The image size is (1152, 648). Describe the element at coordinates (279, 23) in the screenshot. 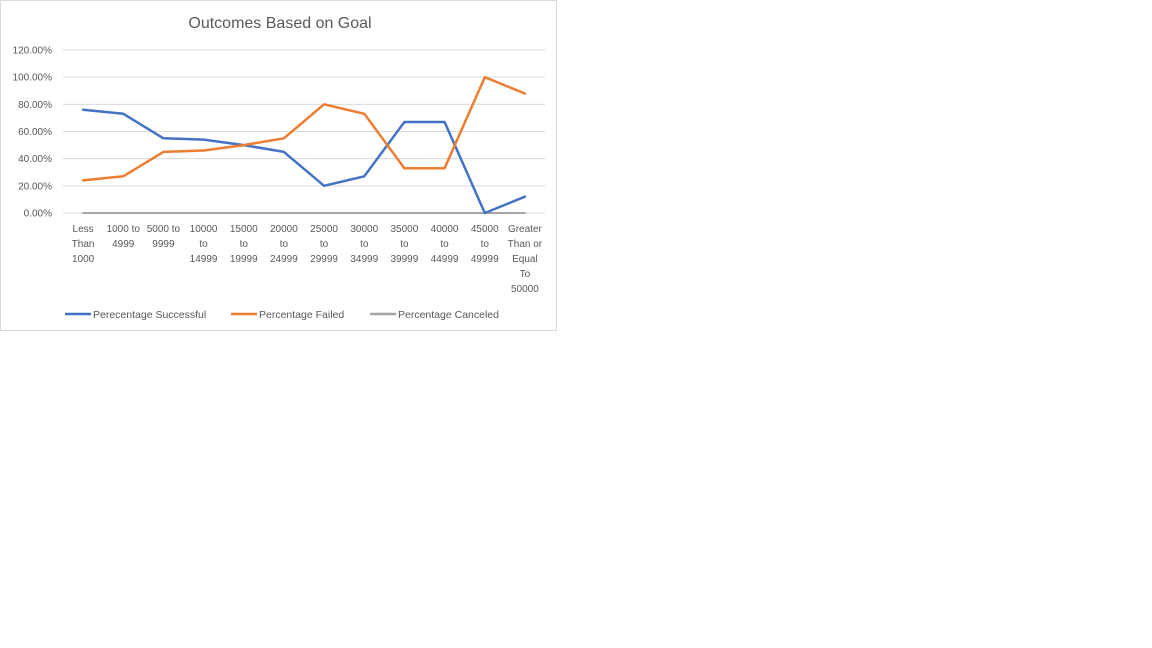

I see `chart-title: Outcomes Based on Goal` at that location.